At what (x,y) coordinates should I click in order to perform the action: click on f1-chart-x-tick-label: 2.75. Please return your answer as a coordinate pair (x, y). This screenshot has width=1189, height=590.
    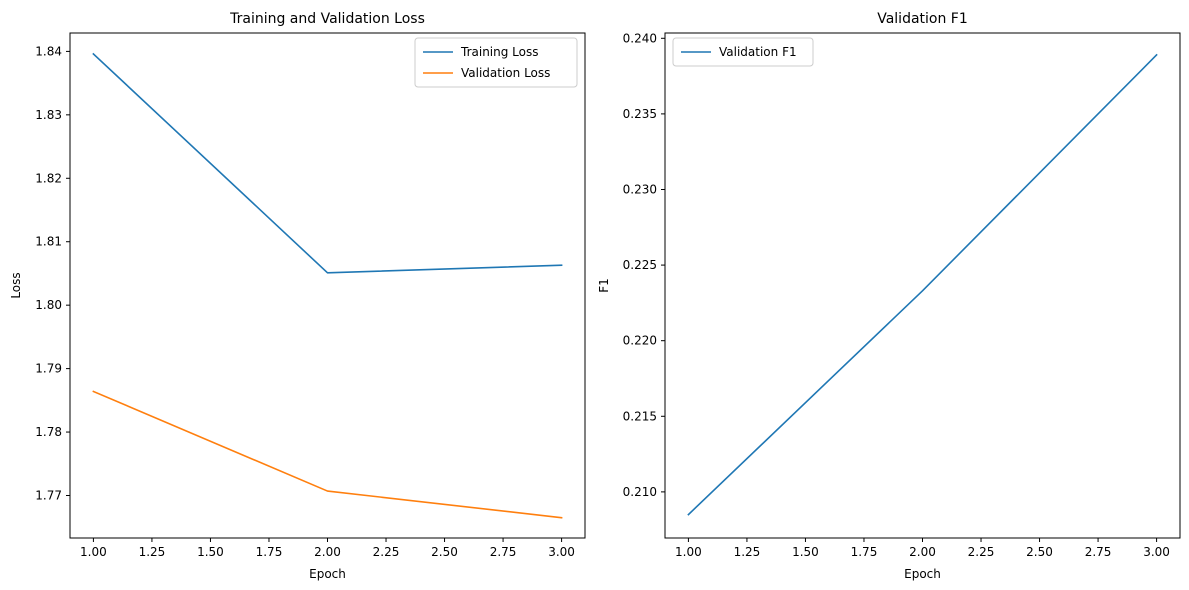
    Looking at the image, I should click on (1098, 552).